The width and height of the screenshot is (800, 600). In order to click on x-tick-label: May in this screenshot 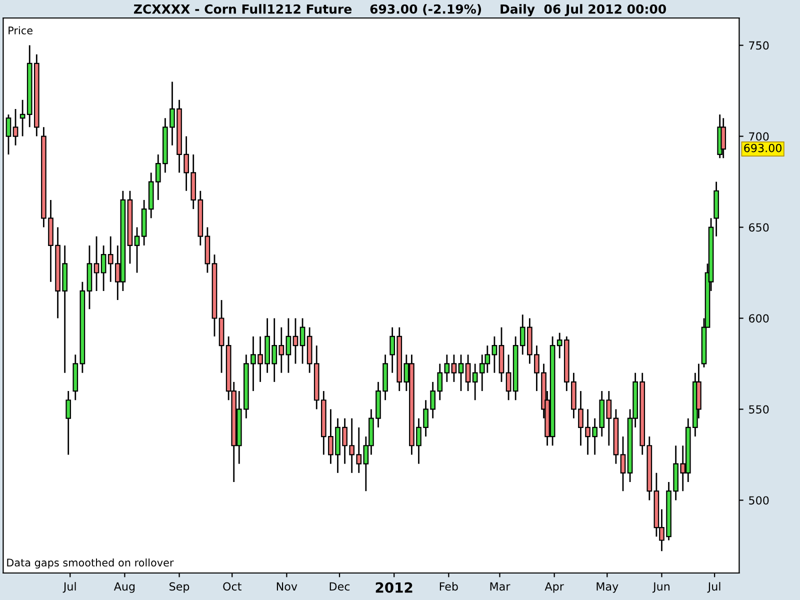, I will do `click(607, 587)`.